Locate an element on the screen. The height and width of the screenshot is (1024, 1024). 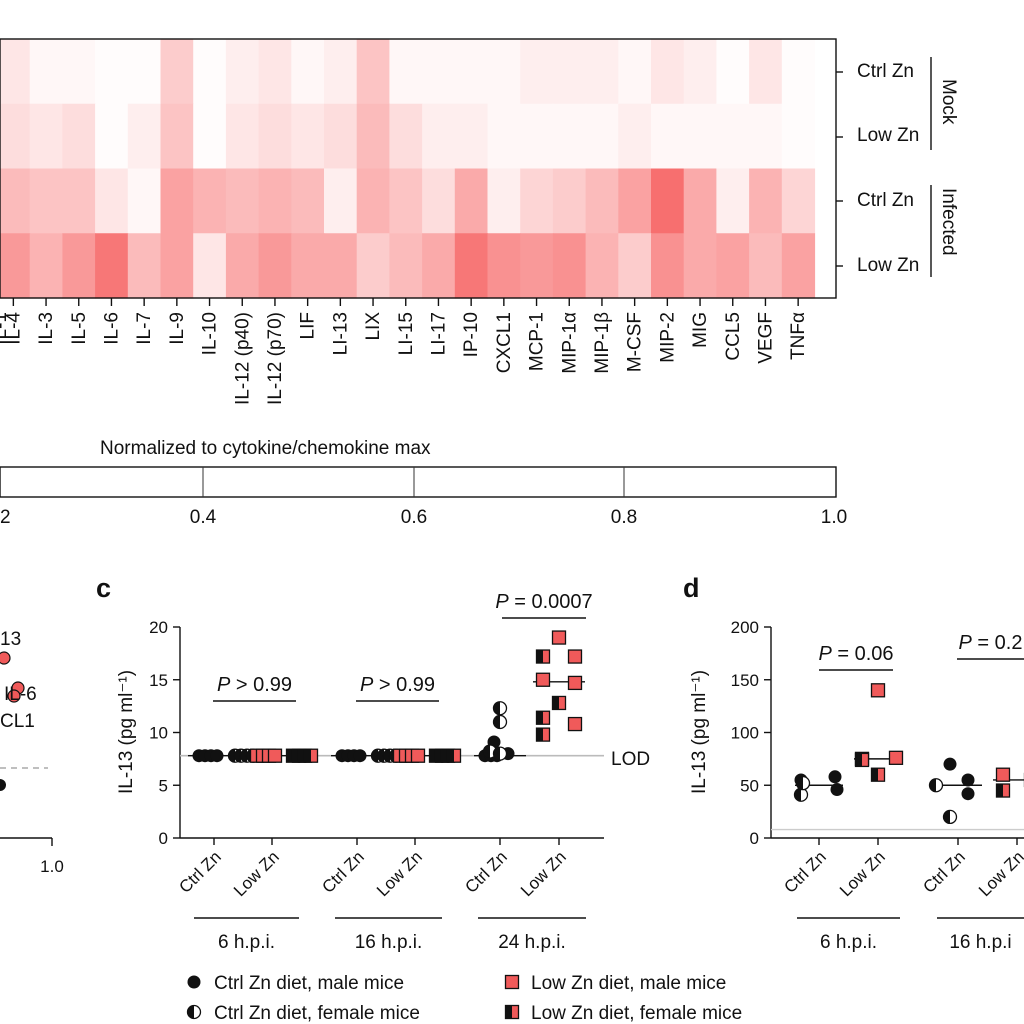
legend-item-ctrl-male: Ctrl Zn diet, male mice is located at coordinates (309, 983).